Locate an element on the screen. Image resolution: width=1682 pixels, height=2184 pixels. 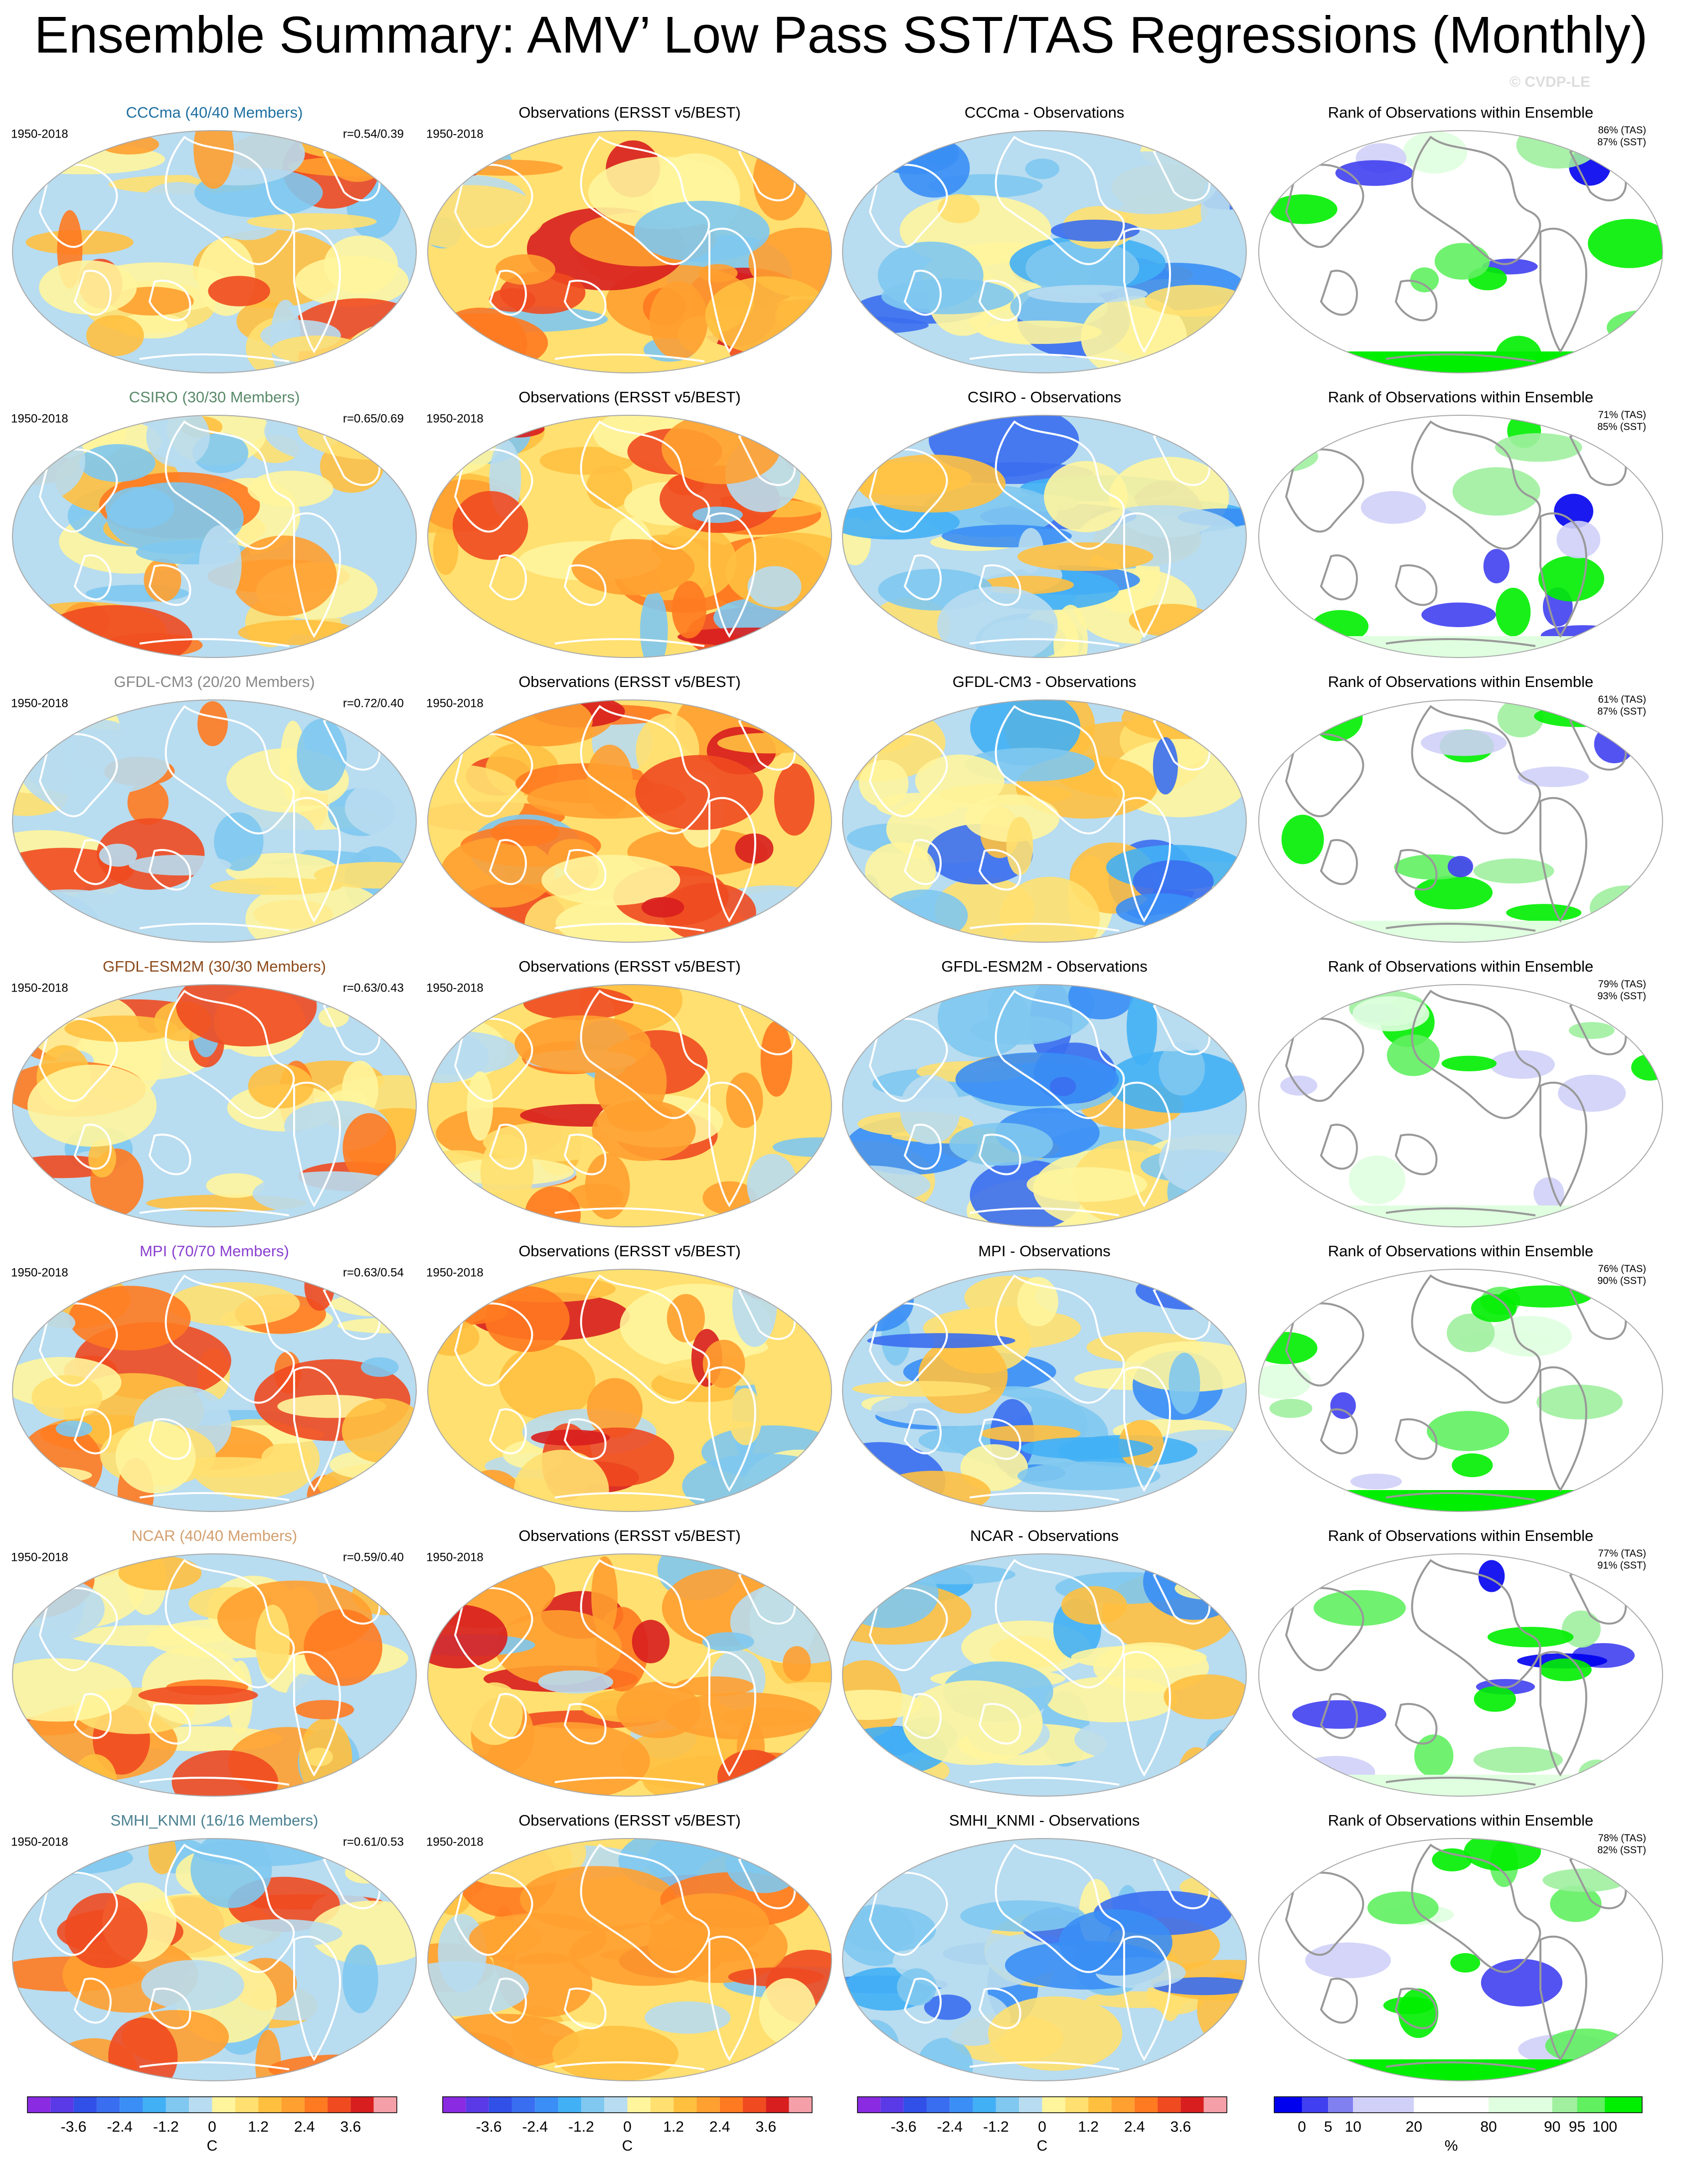
diff-title: NCAR - Observations is located at coordinates (1045, 1535).